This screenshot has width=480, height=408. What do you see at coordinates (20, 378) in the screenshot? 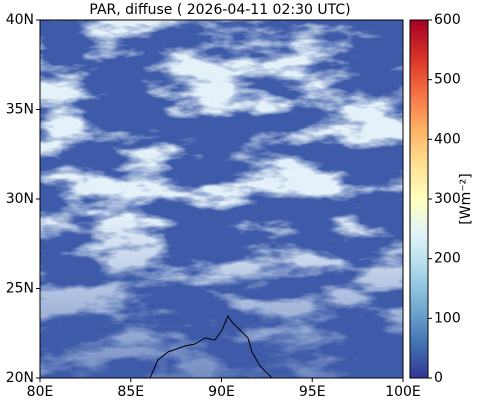
I see `y-tick-label: 20N` at bounding box center [20, 378].